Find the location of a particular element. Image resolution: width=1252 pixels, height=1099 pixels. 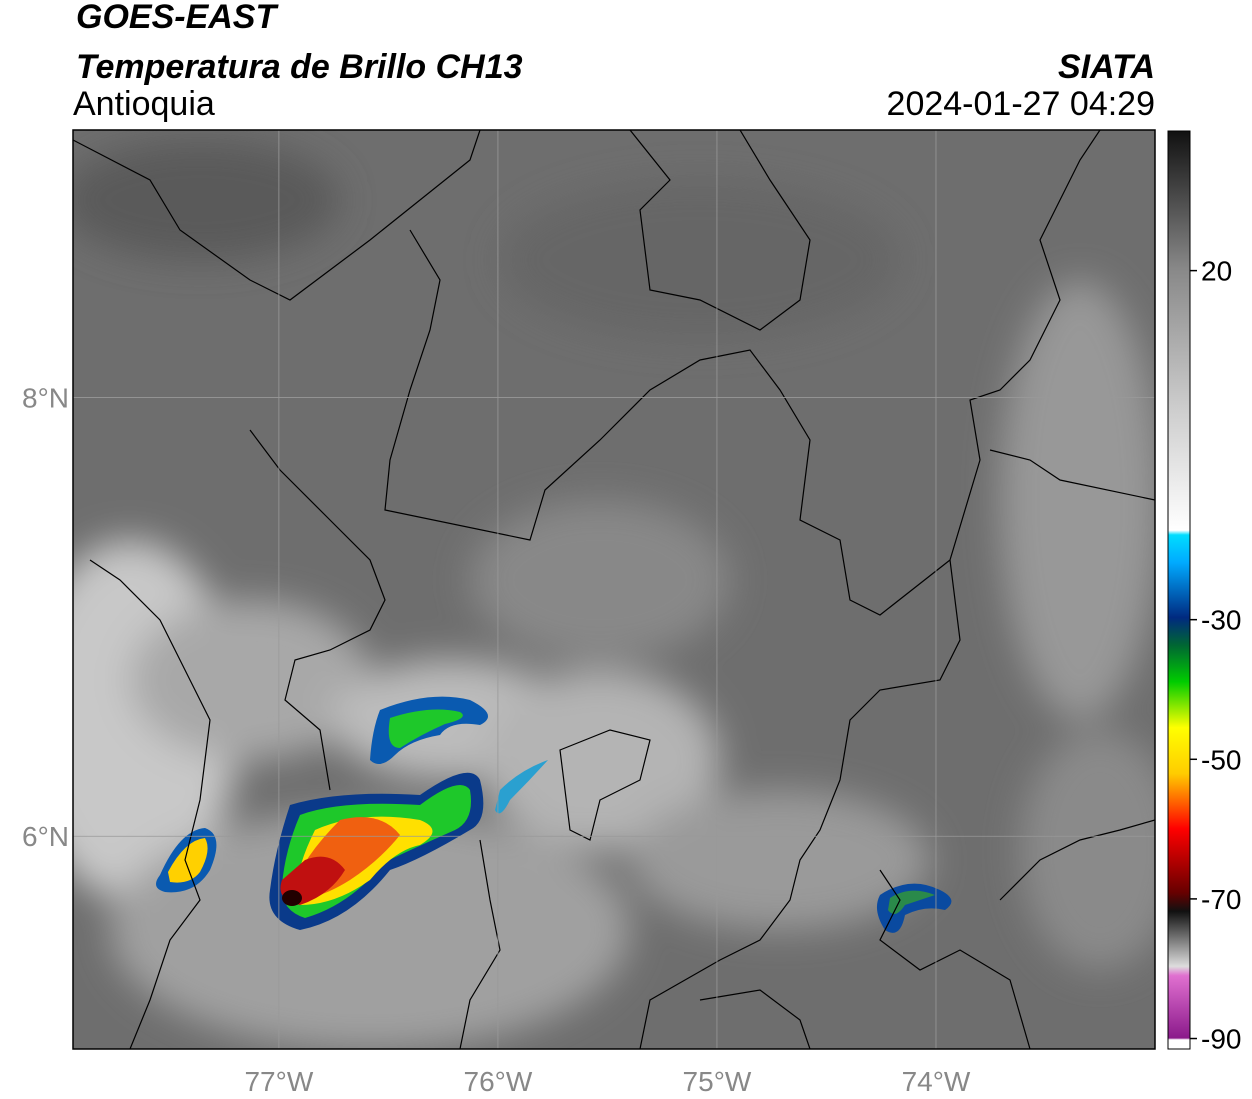

x-tick-label: 75°W is located at coordinates (717, 1081).